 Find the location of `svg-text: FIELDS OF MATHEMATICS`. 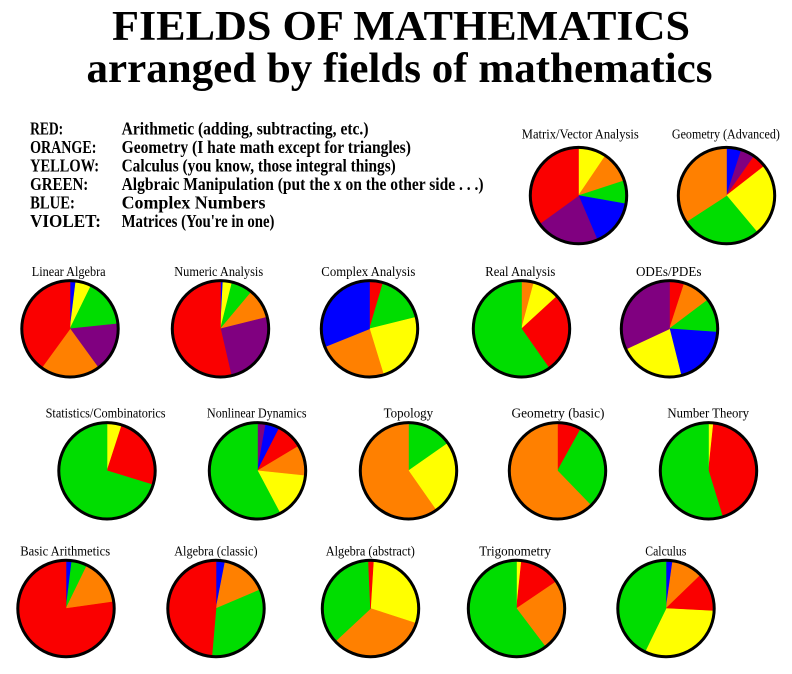

svg-text: FIELDS OF MATHEMATICS is located at coordinates (401, 27).